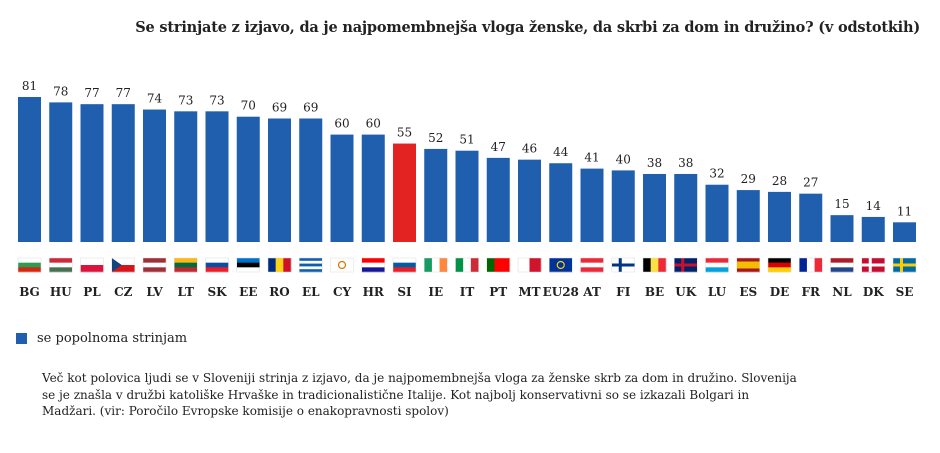 The width and height of the screenshot is (940, 453). Describe the element at coordinates (61, 265) in the screenshot. I see `flag-hu-icon` at that location.